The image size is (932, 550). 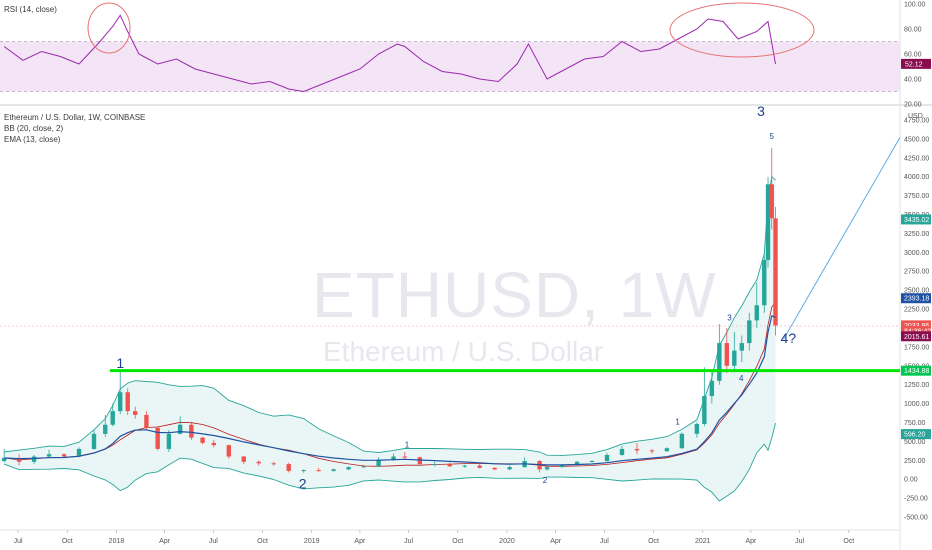 I want to click on price-tick-label: 0.00, so click(x=911, y=480).